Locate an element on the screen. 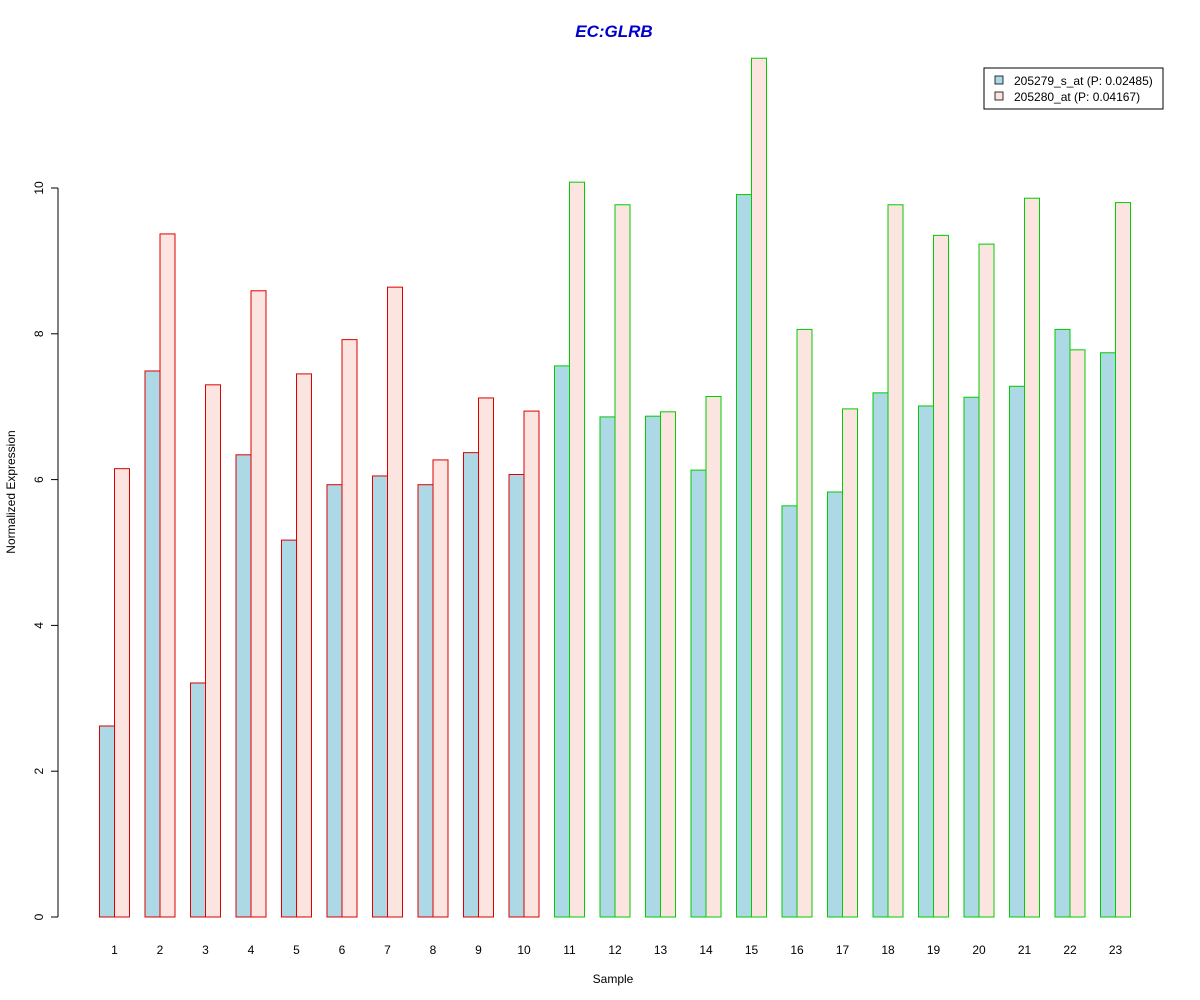  x-tick-label: 18 is located at coordinates (888, 950).